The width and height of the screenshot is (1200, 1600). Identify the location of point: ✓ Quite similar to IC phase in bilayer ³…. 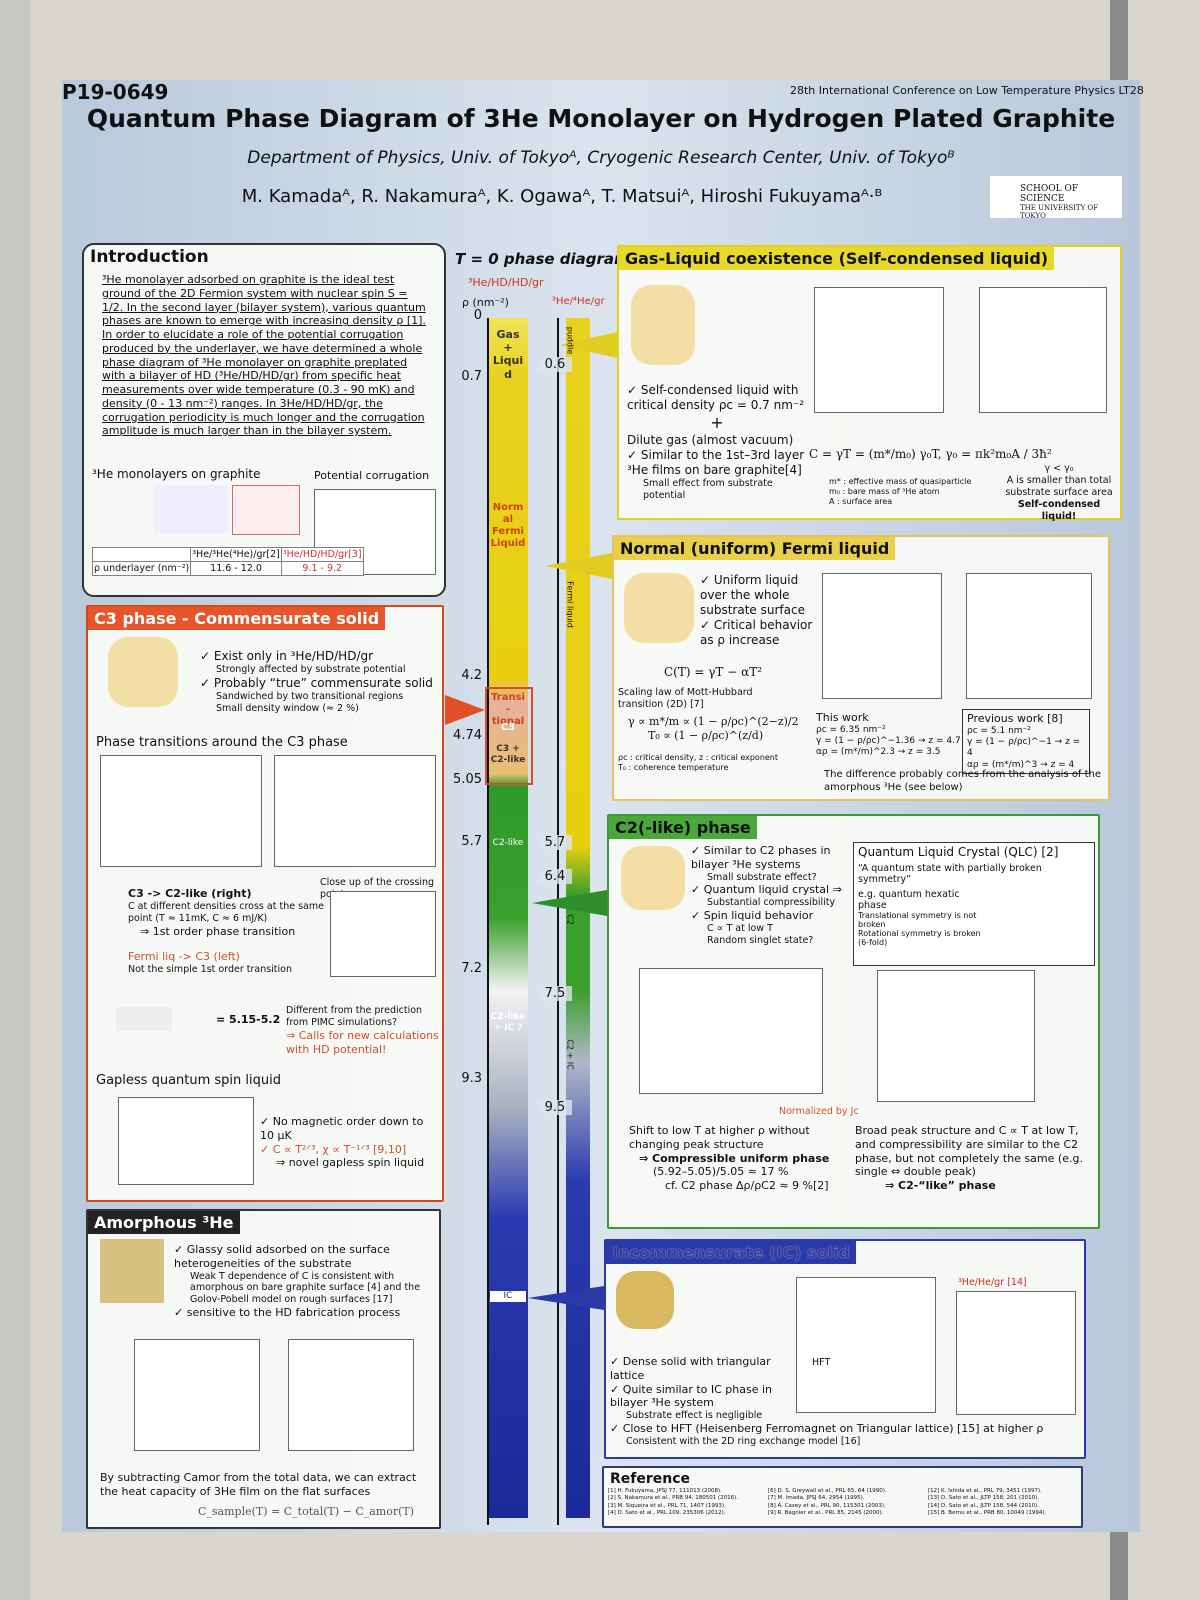
(691, 1396).